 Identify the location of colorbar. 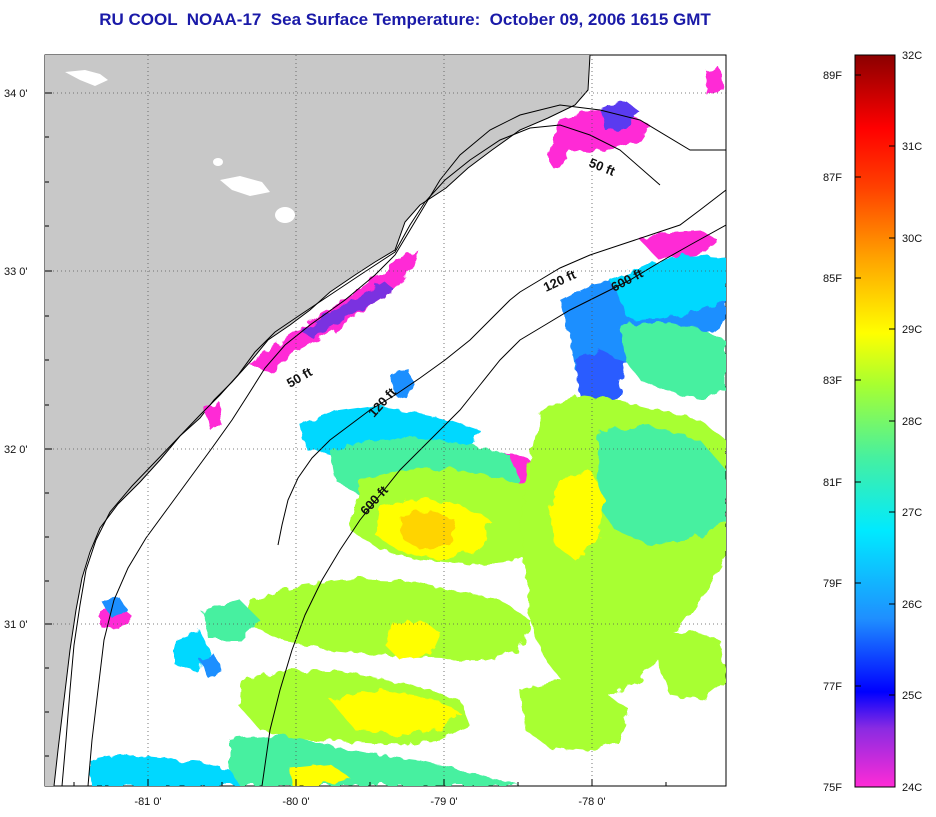
(875, 421).